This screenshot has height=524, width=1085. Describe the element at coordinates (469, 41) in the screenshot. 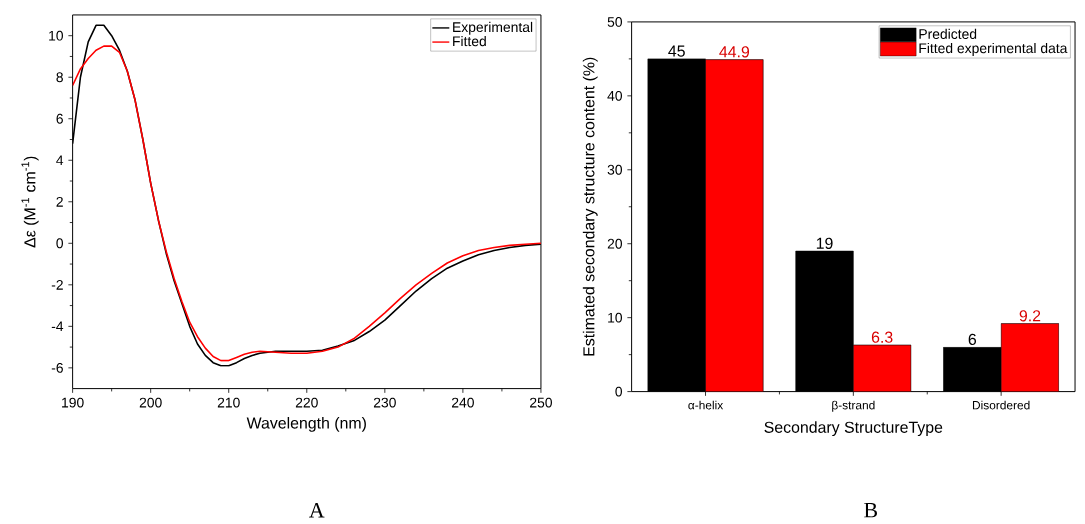

I see `legend-label: Fitted` at that location.